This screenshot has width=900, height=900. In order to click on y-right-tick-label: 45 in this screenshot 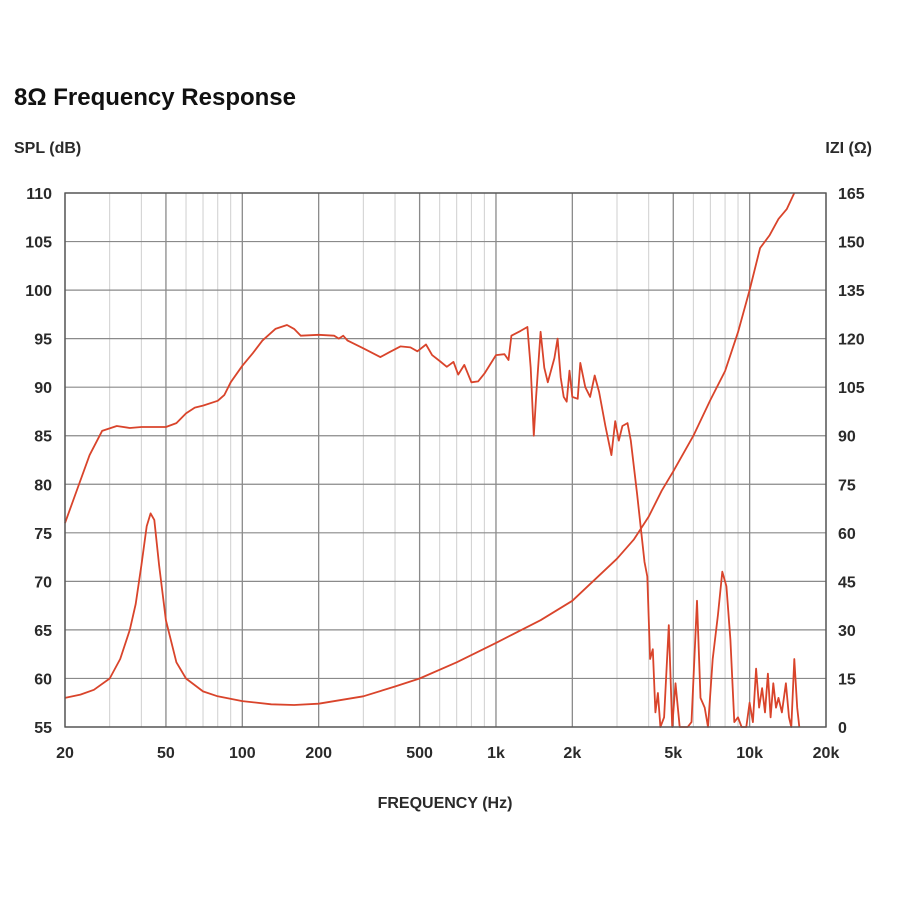, I will do `click(847, 582)`.